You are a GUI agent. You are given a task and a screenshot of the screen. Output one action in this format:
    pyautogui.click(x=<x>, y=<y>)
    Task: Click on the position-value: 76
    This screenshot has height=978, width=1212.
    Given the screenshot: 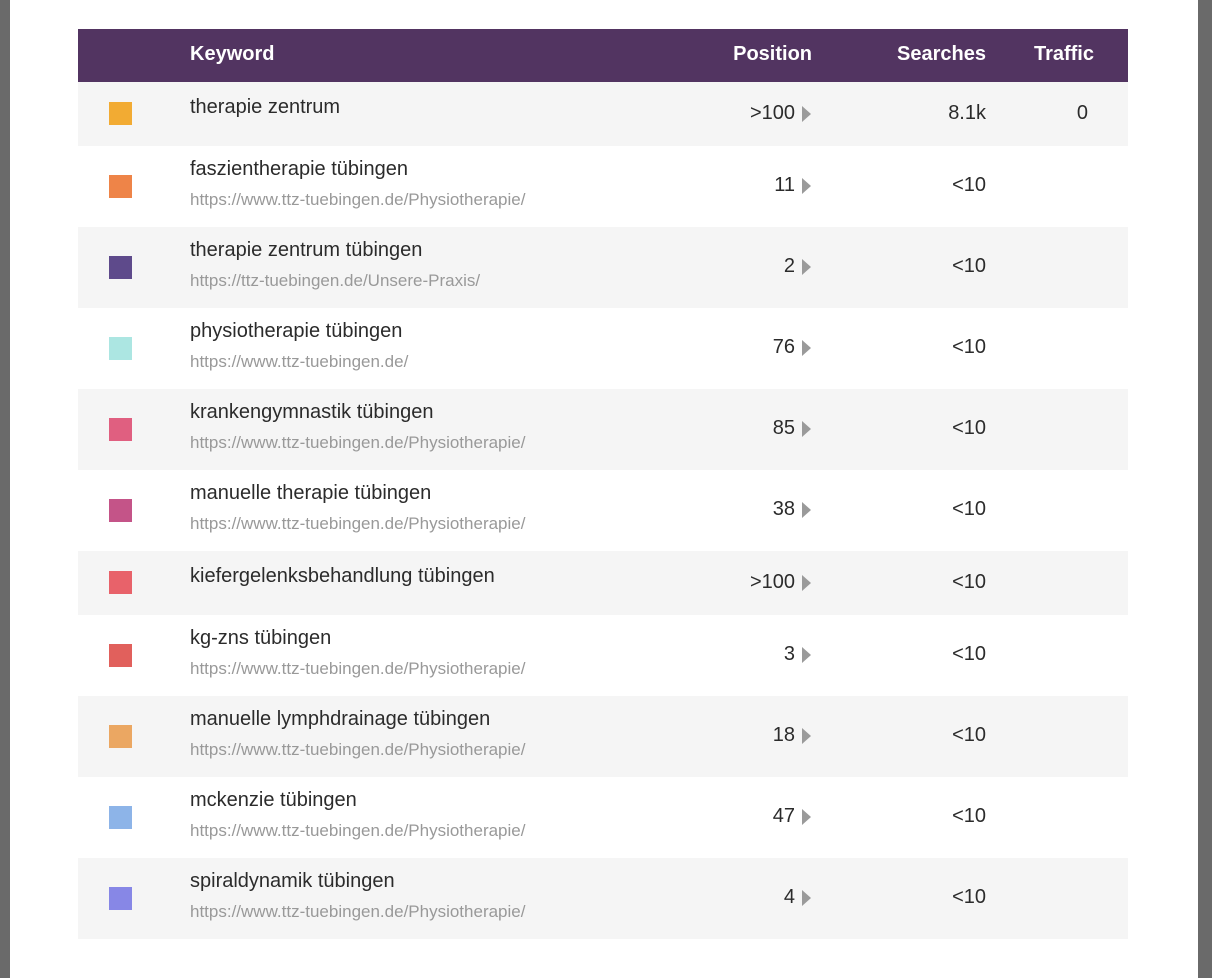 What is the action you would take?
    pyautogui.click(x=783, y=347)
    